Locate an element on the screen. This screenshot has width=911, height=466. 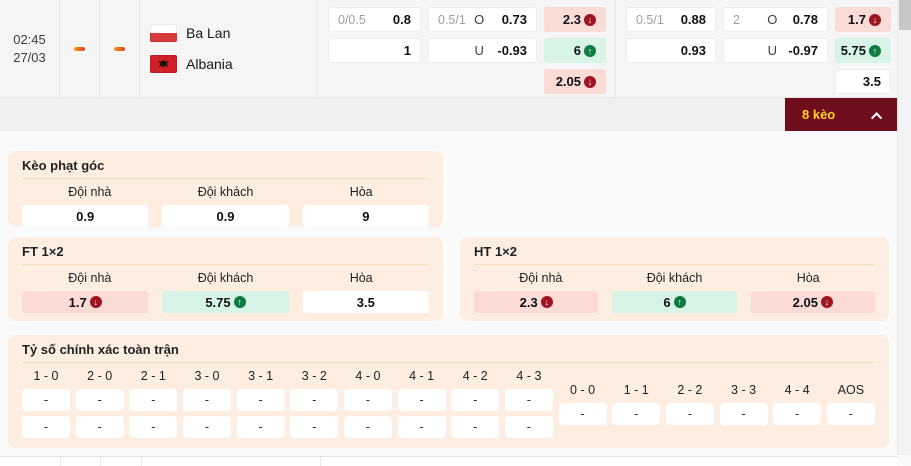
ft-away-odds-cell: 5.75 ↑ is located at coordinates (225, 302).